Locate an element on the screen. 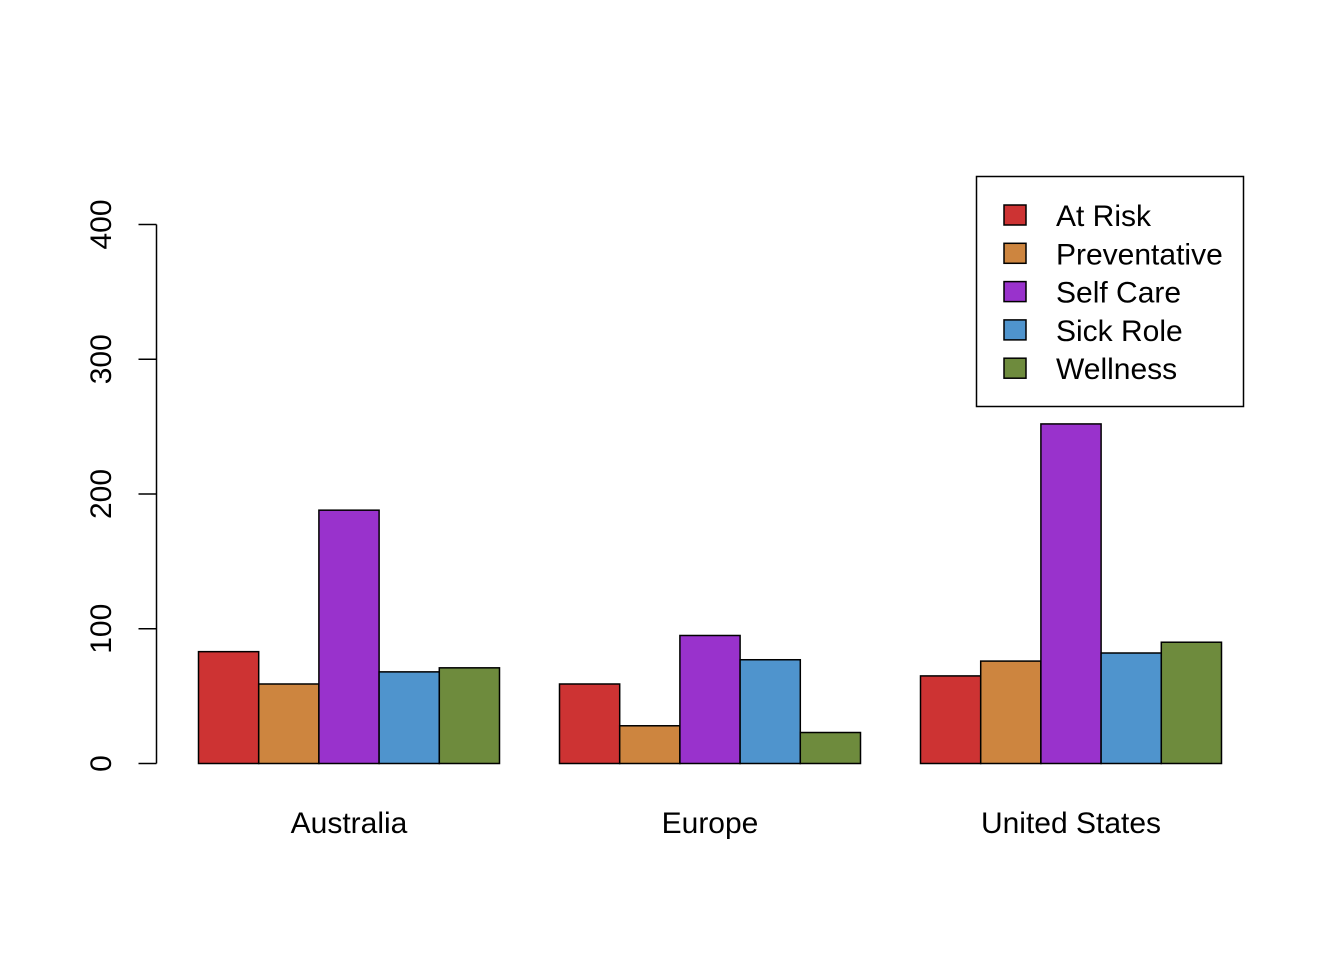  category-label: Australia is located at coordinates (349, 823).